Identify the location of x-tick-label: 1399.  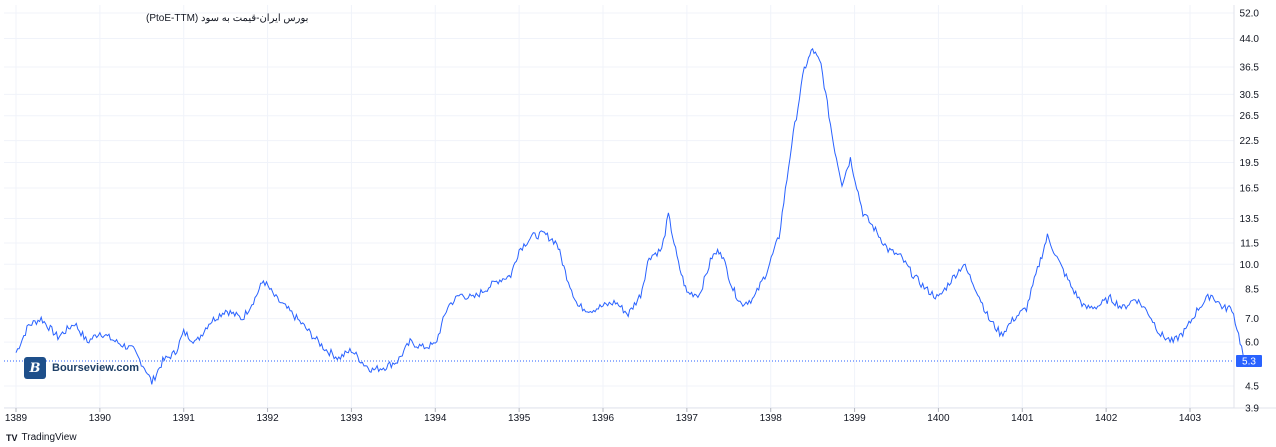
(854, 418).